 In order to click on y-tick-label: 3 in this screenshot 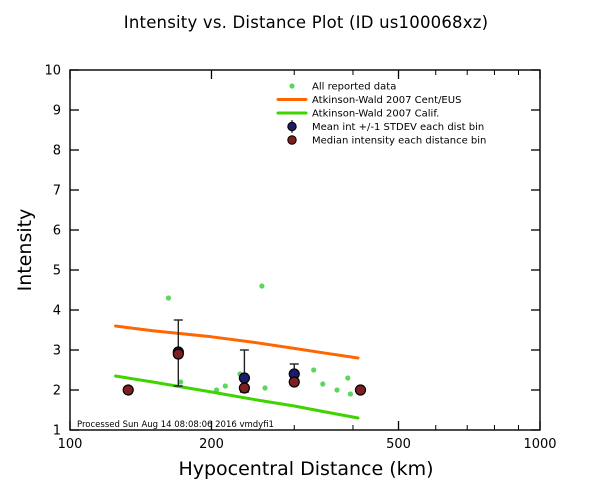, I will do `click(57, 351)`.